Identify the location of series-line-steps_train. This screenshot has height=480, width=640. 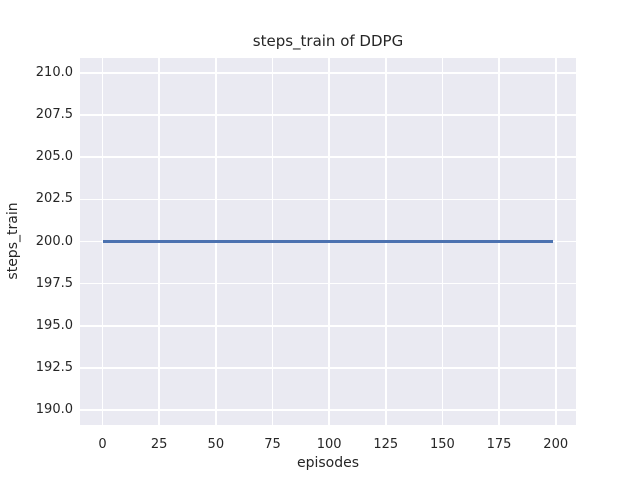
(328, 241).